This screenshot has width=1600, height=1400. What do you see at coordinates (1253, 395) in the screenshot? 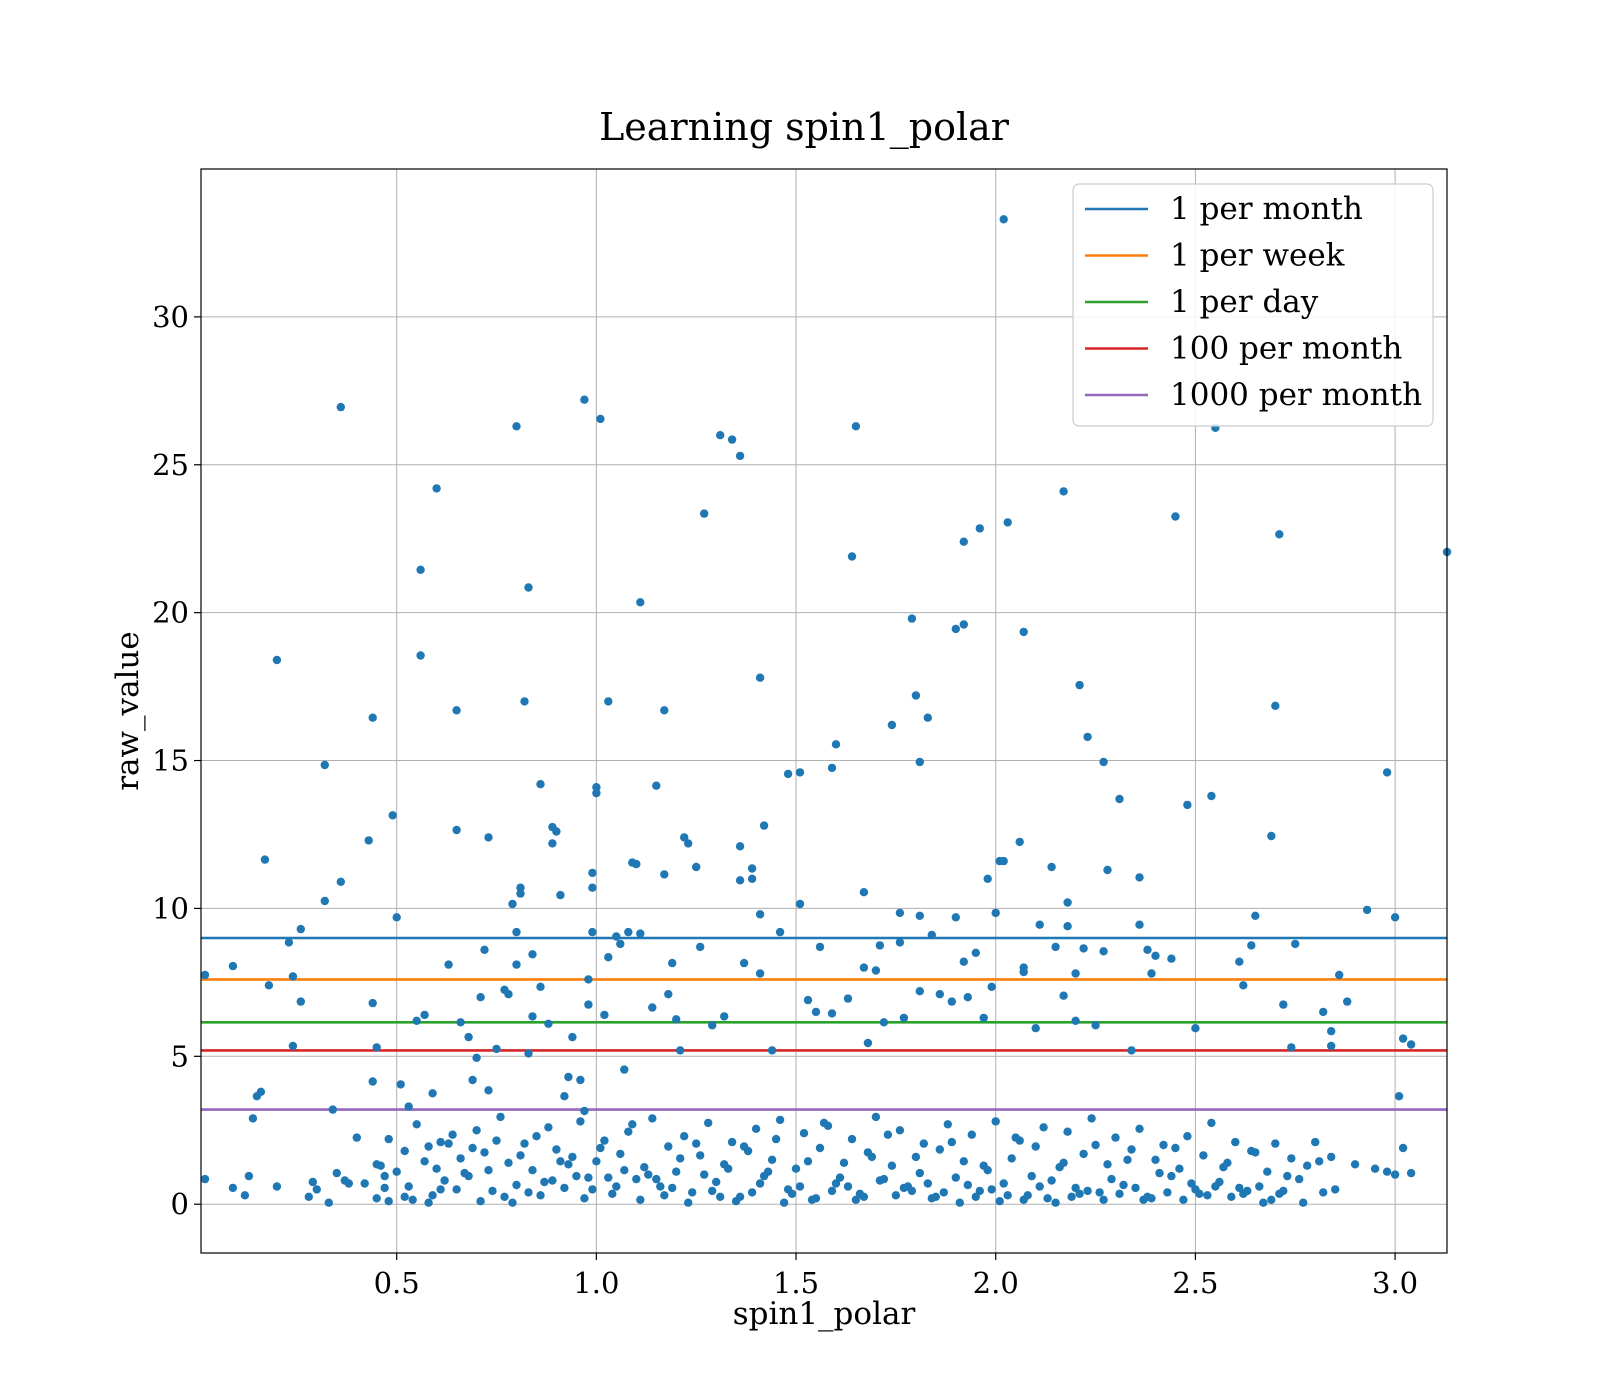
I see `legend-item: 1000 per month` at bounding box center [1253, 395].